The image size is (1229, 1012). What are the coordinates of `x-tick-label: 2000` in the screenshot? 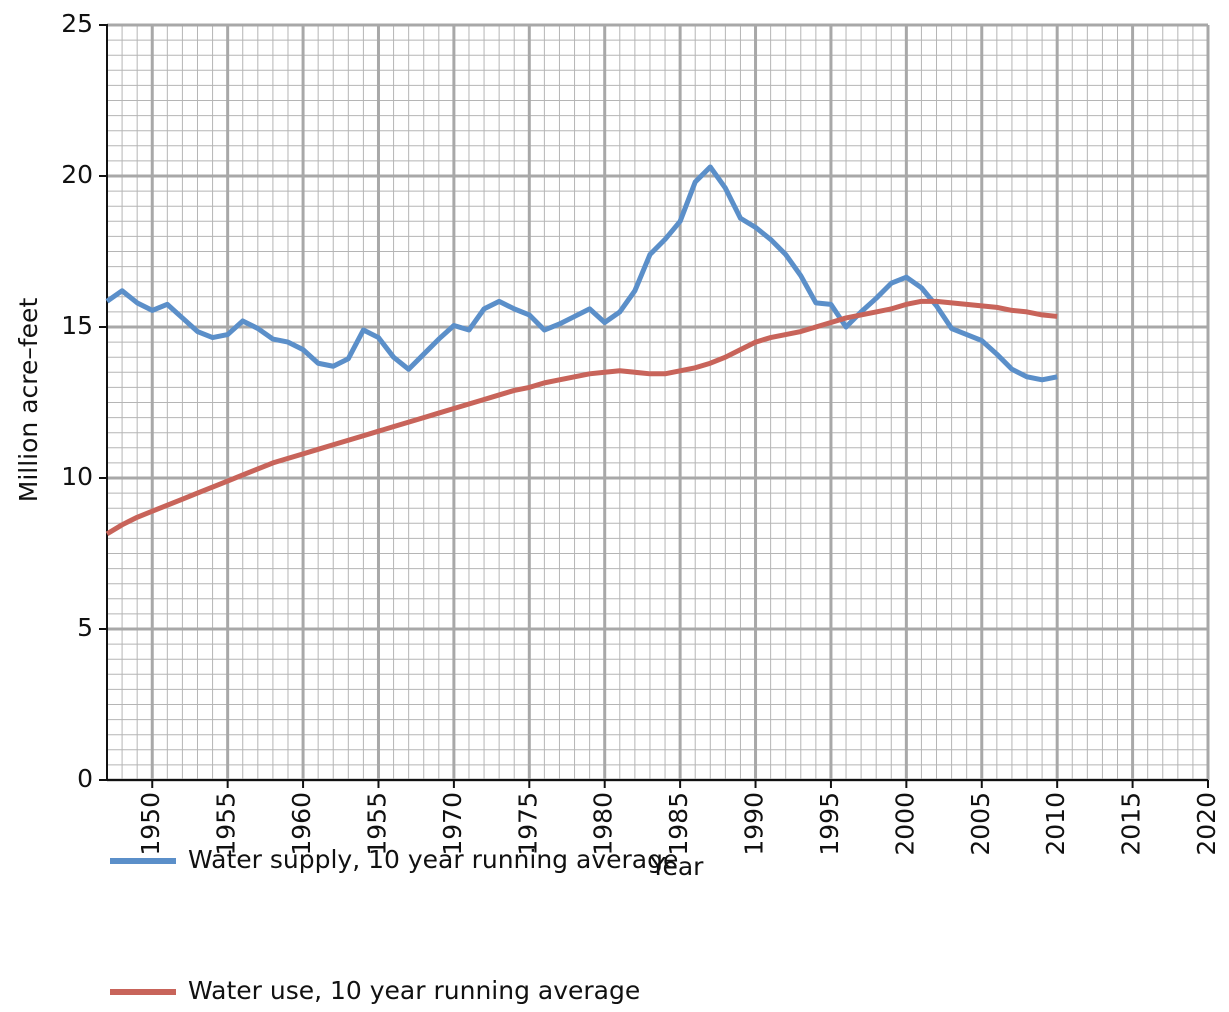 It's located at (904, 824).